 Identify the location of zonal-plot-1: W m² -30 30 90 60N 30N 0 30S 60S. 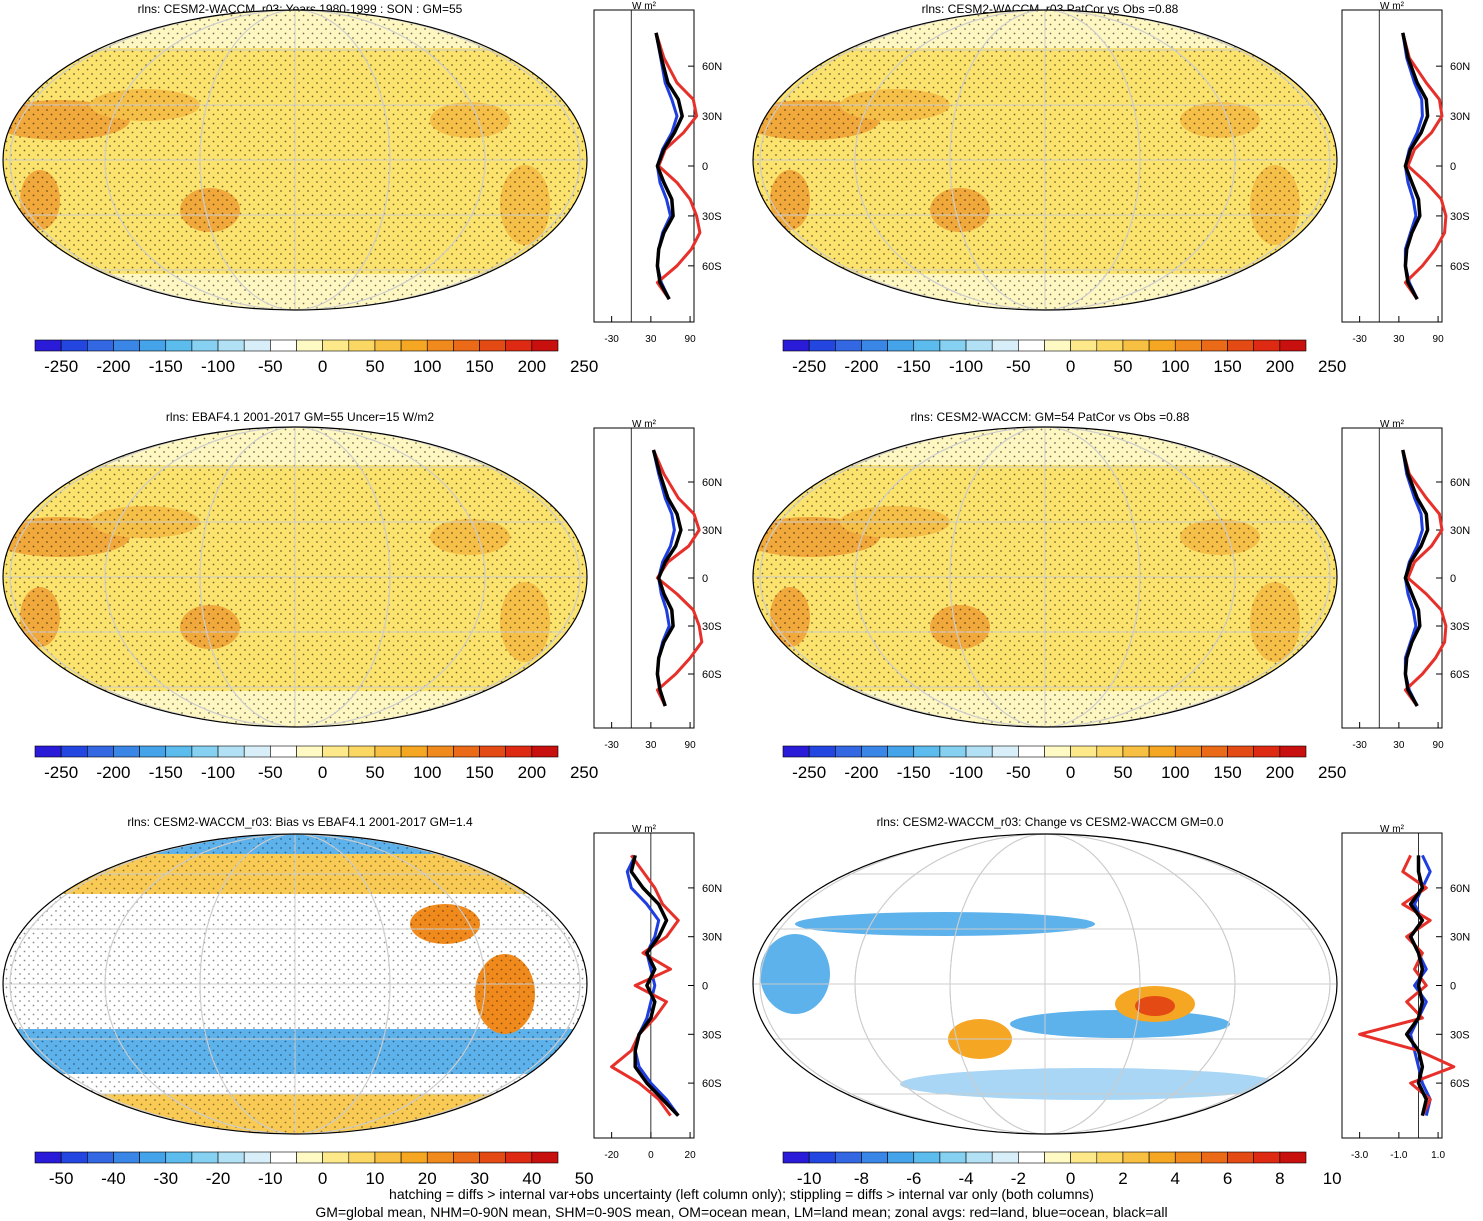
(657, 173).